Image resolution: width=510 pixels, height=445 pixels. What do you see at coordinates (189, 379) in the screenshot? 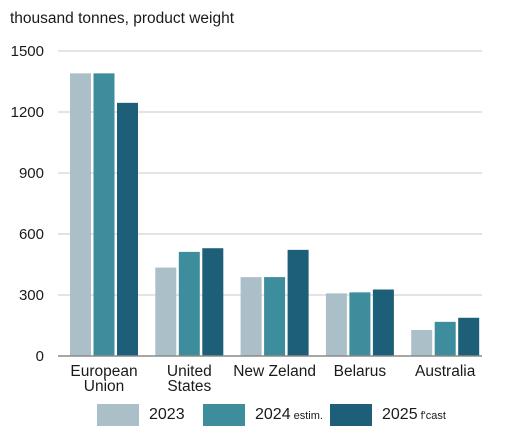
I see `x-tick-label: United States` at bounding box center [189, 379].